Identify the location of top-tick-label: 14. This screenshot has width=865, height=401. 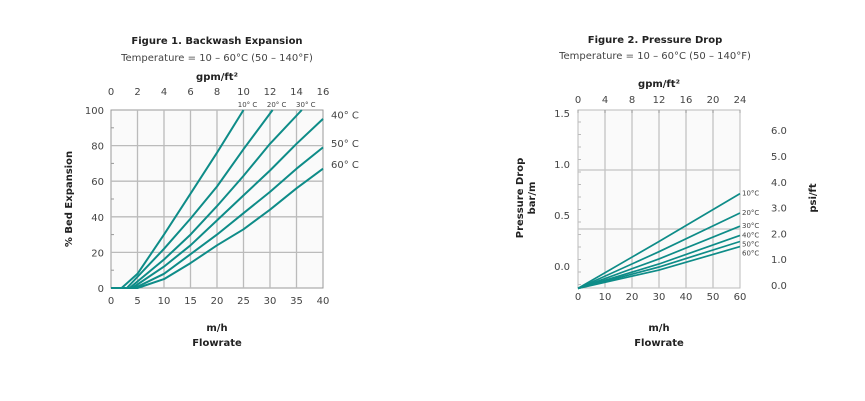
(296, 92).